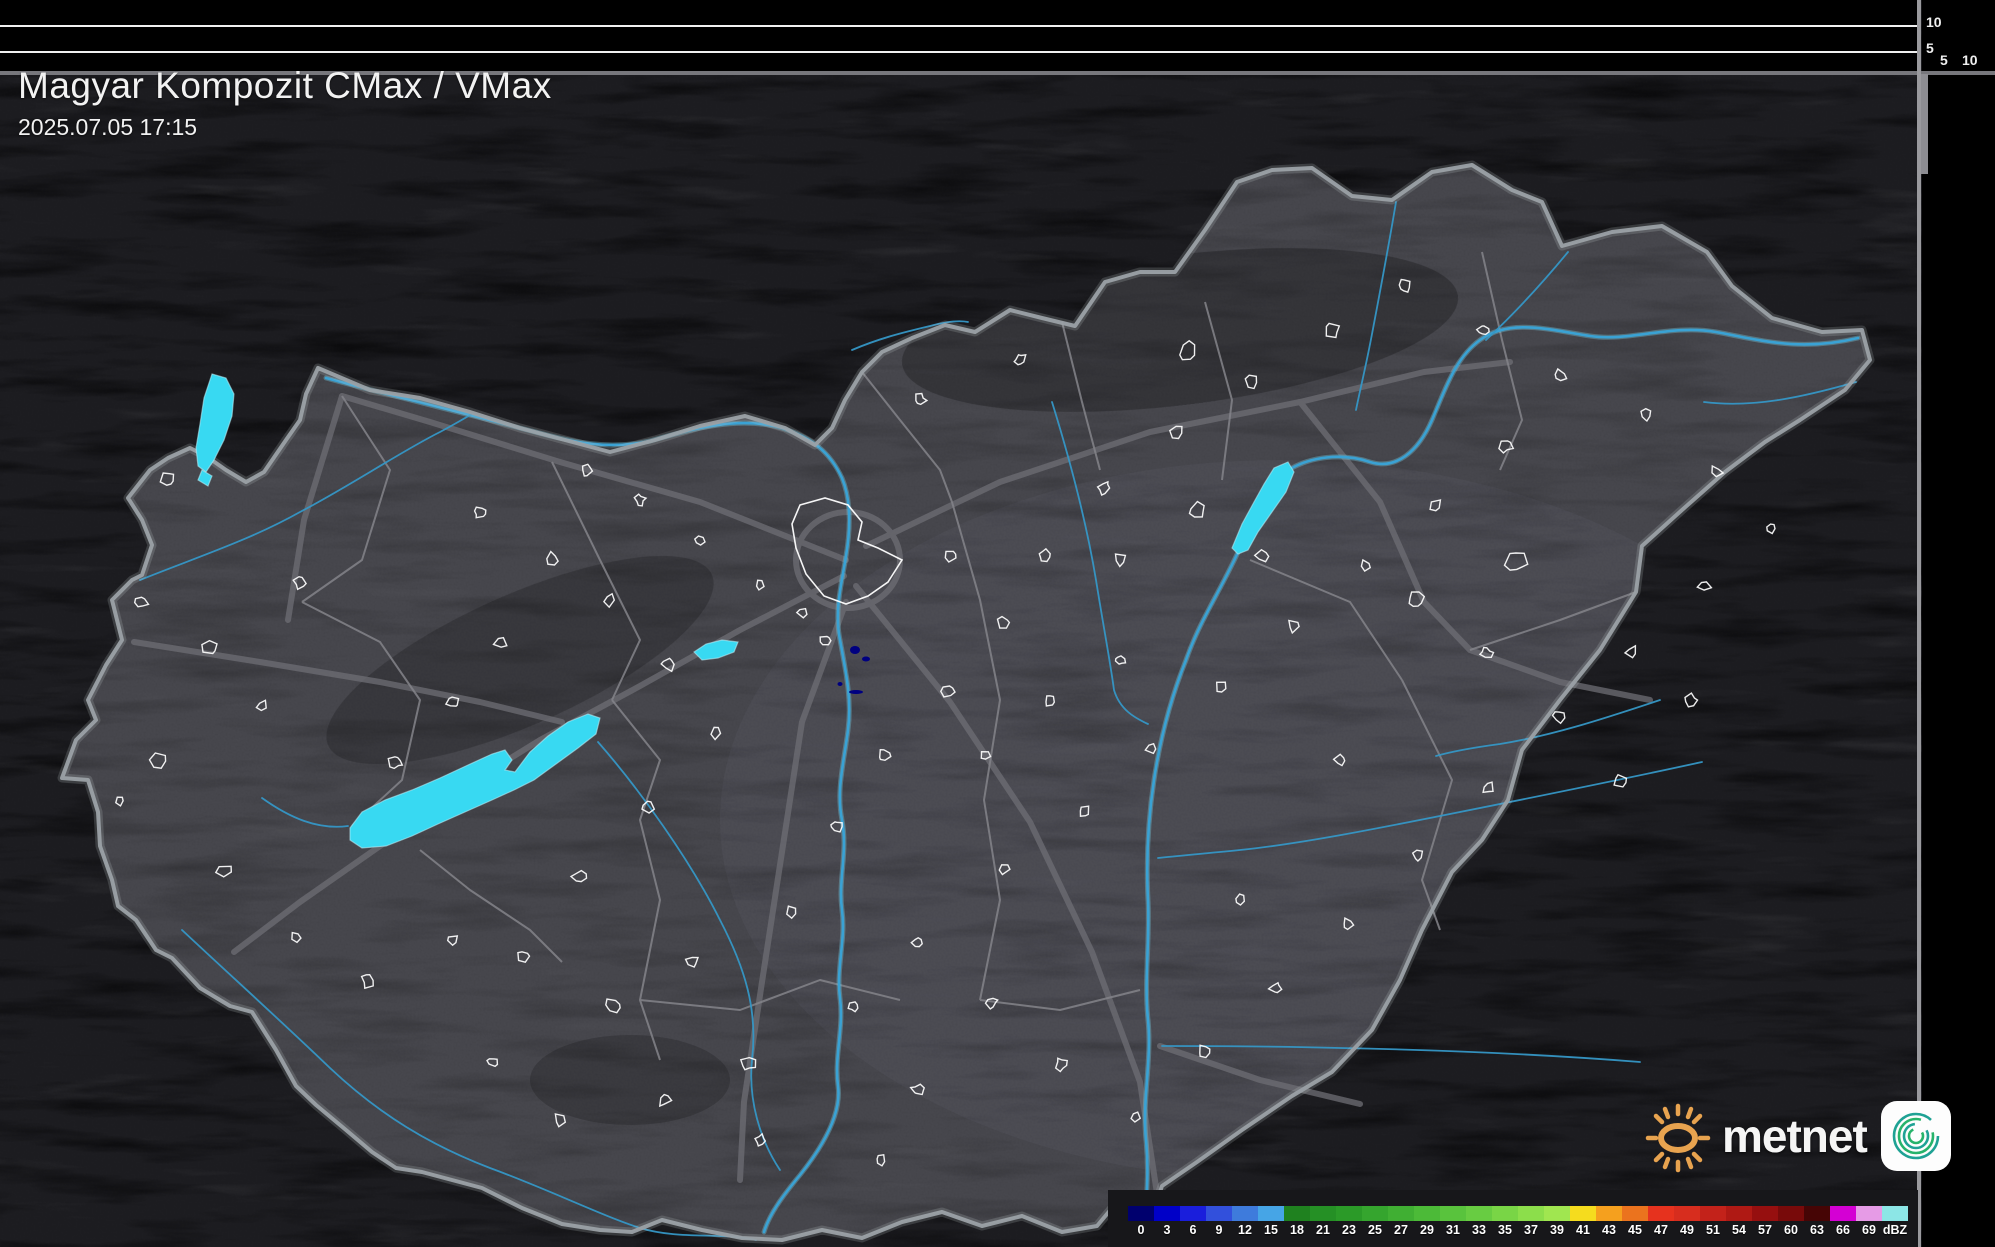  What do you see at coordinates (1007, 893) in the screenshot?
I see `road-m5` at bounding box center [1007, 893].